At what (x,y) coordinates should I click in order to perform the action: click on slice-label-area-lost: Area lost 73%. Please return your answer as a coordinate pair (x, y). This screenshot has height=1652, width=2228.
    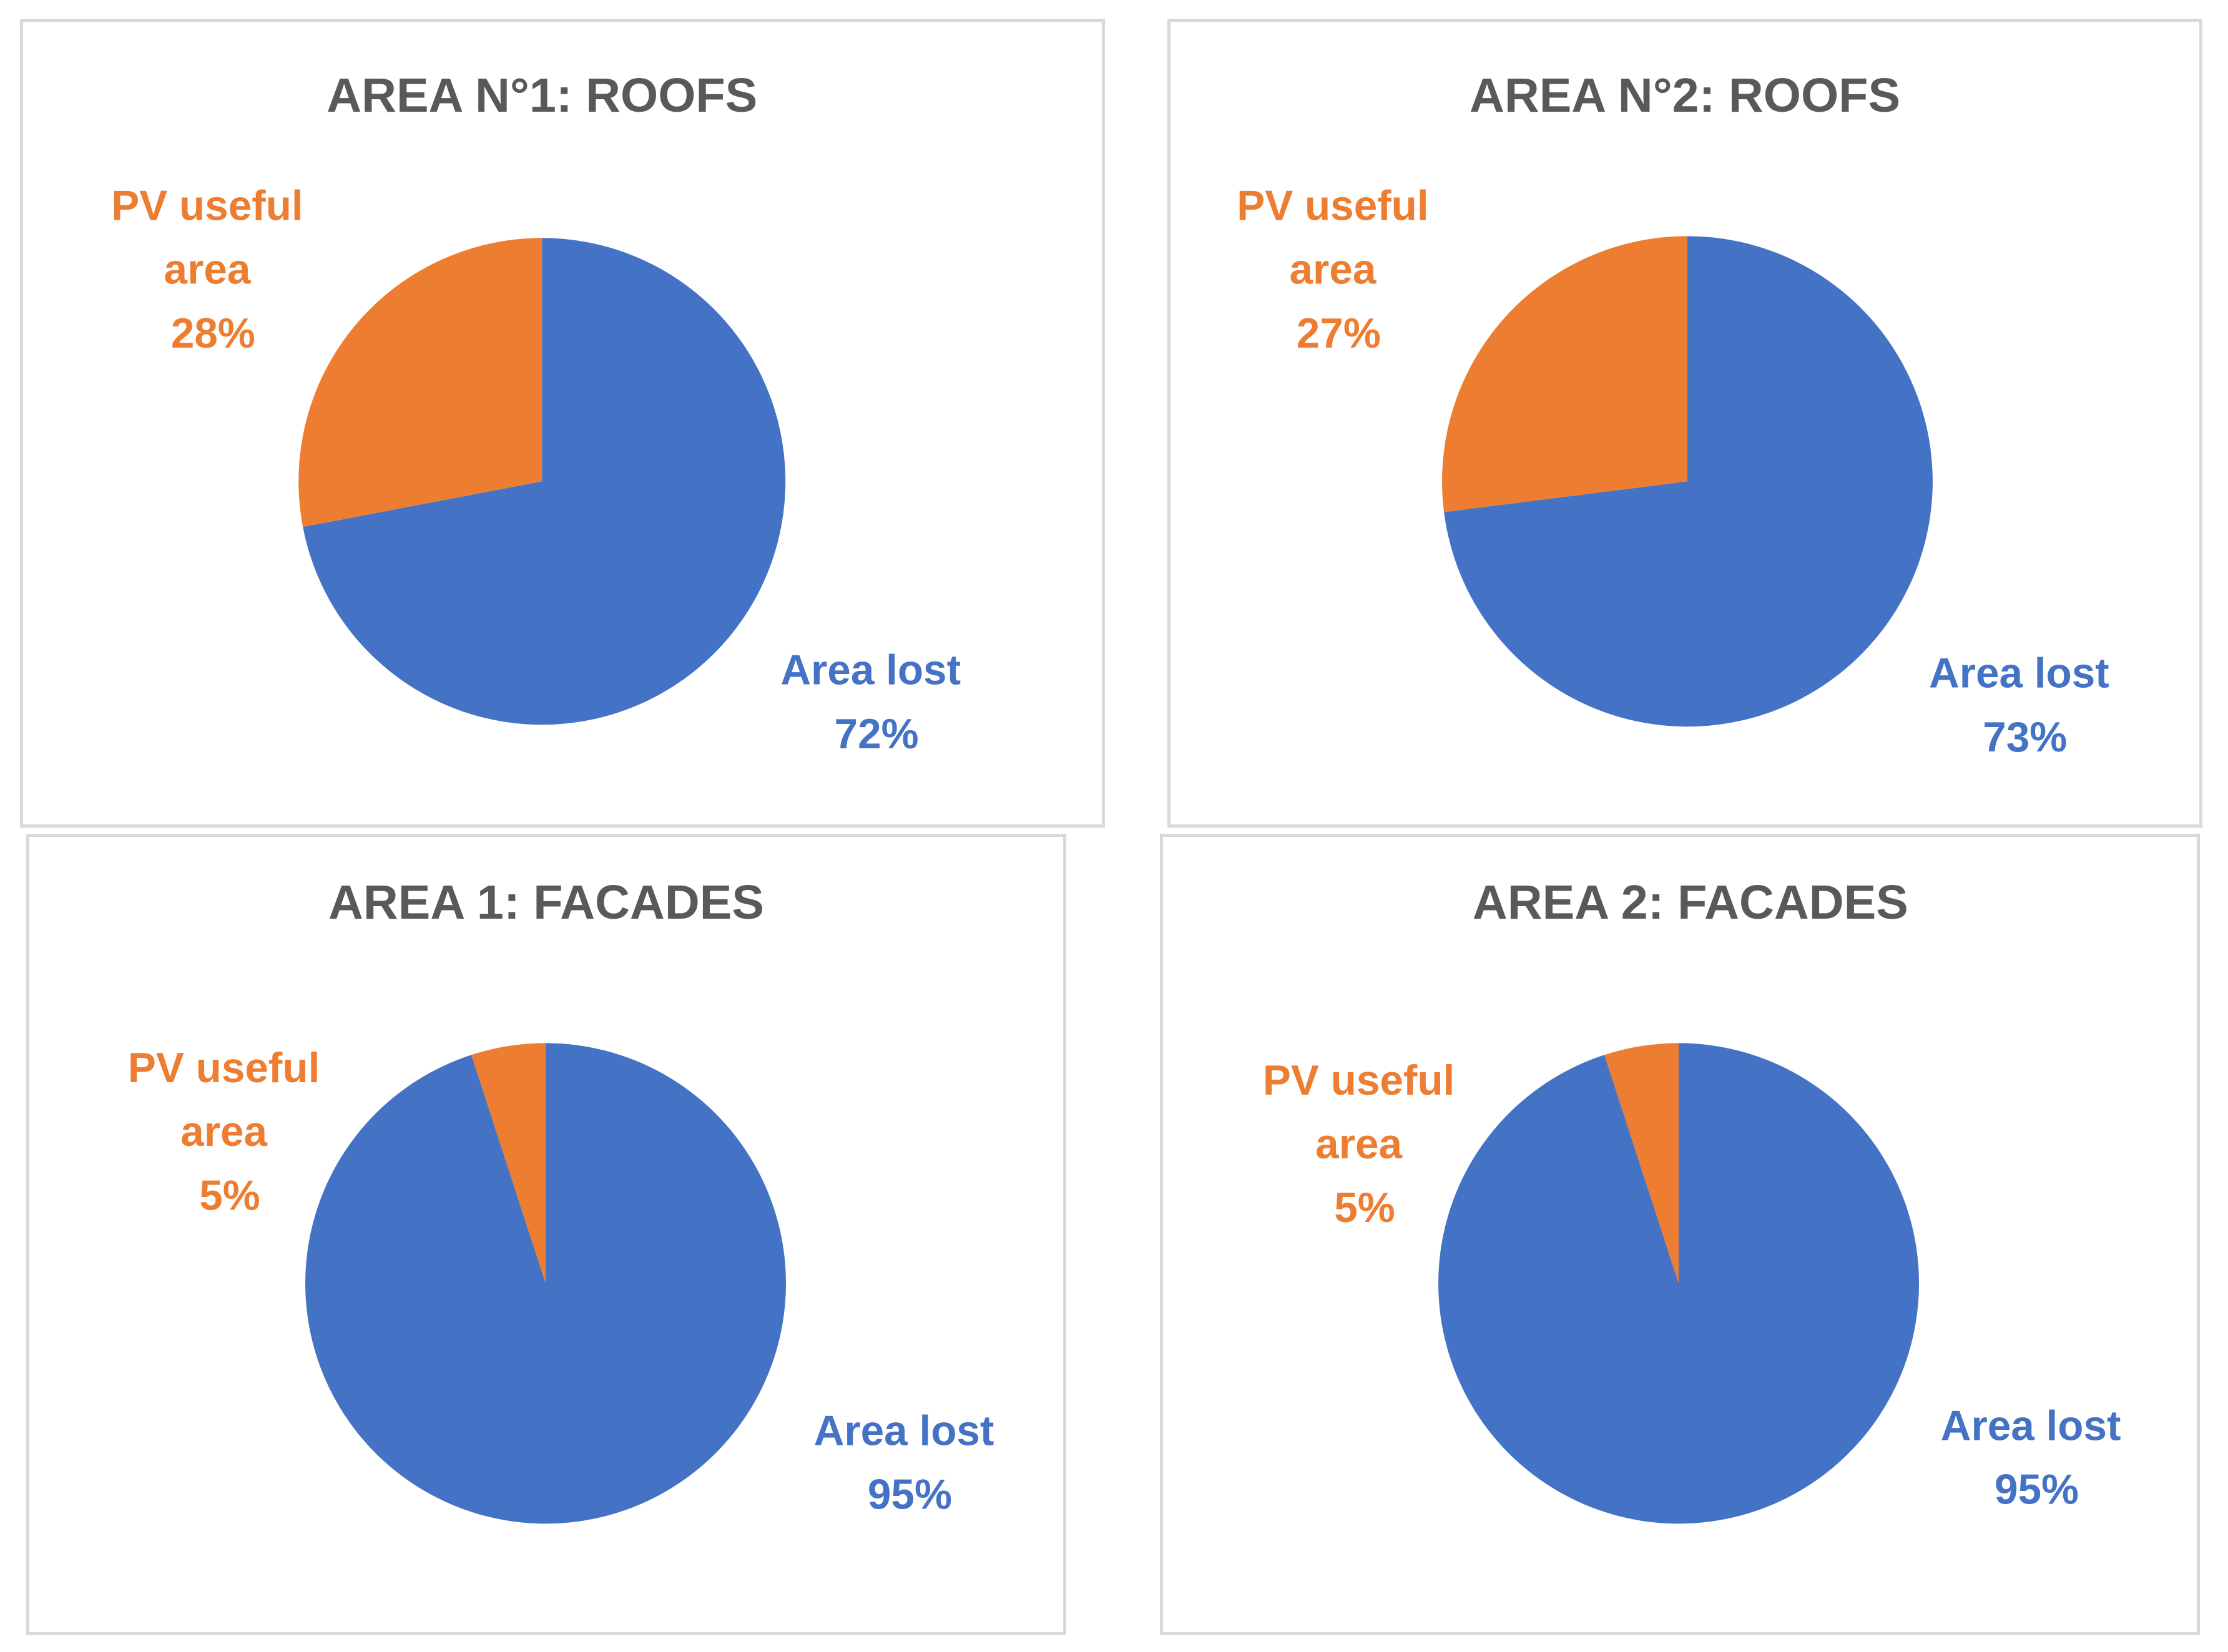
    Looking at the image, I should click on (2025, 705).